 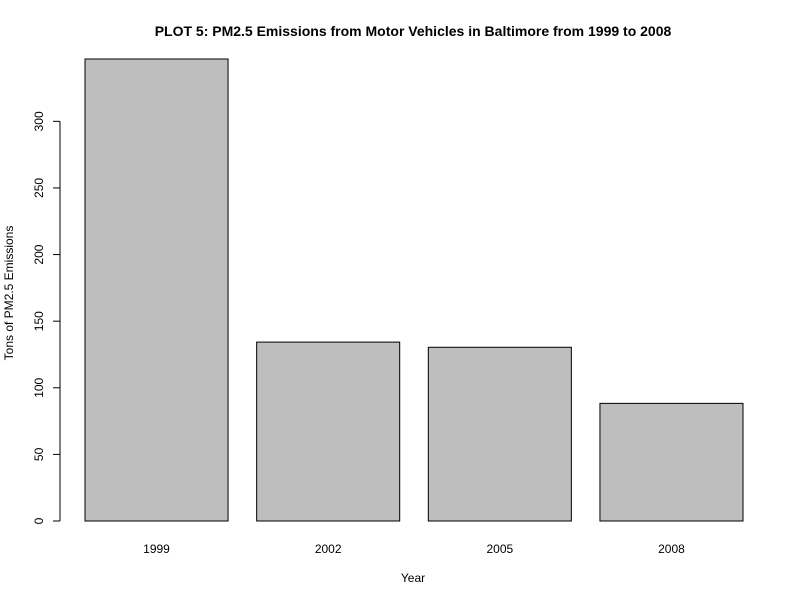 I want to click on x-tick-label-1999: 1999, so click(x=156, y=549).